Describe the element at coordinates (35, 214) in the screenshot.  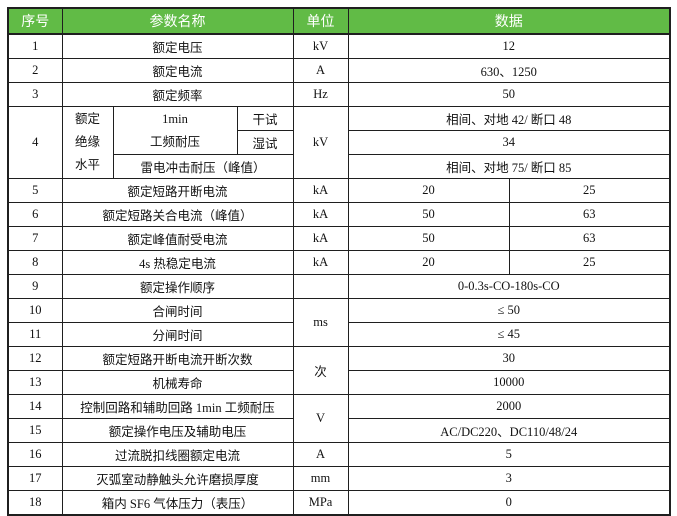
I see `row-number-cell: 6` at that location.